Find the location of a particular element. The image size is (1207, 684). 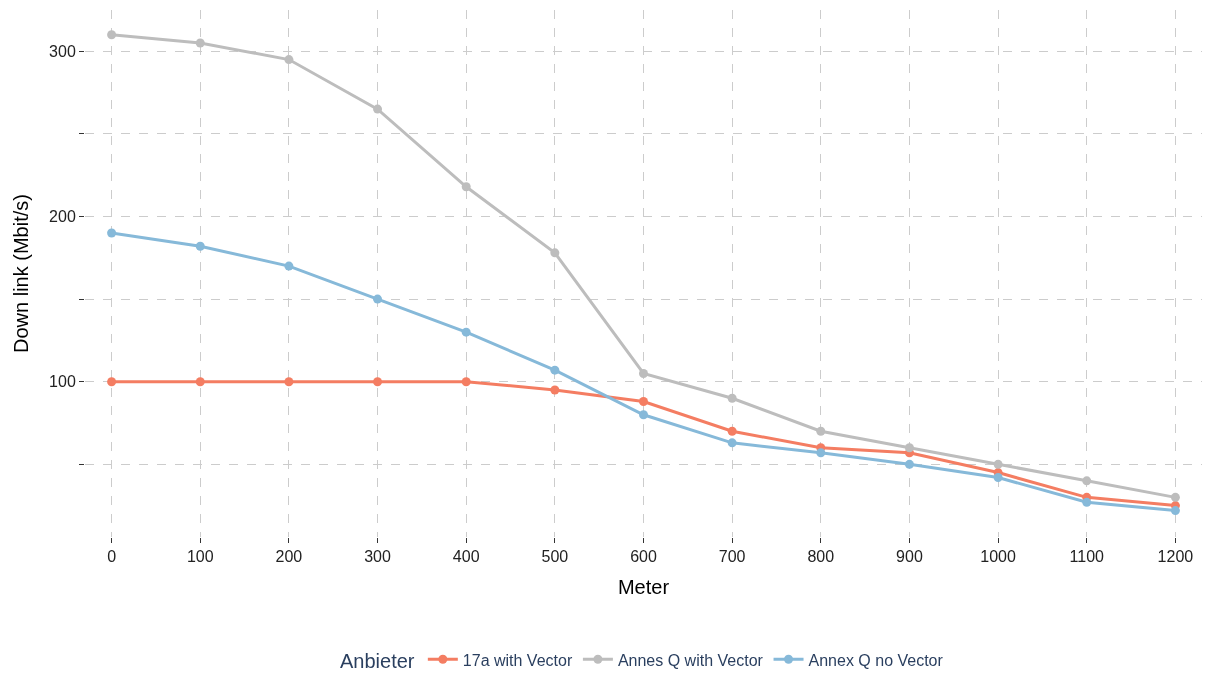

y-tick-label: 200 is located at coordinates (62, 217).